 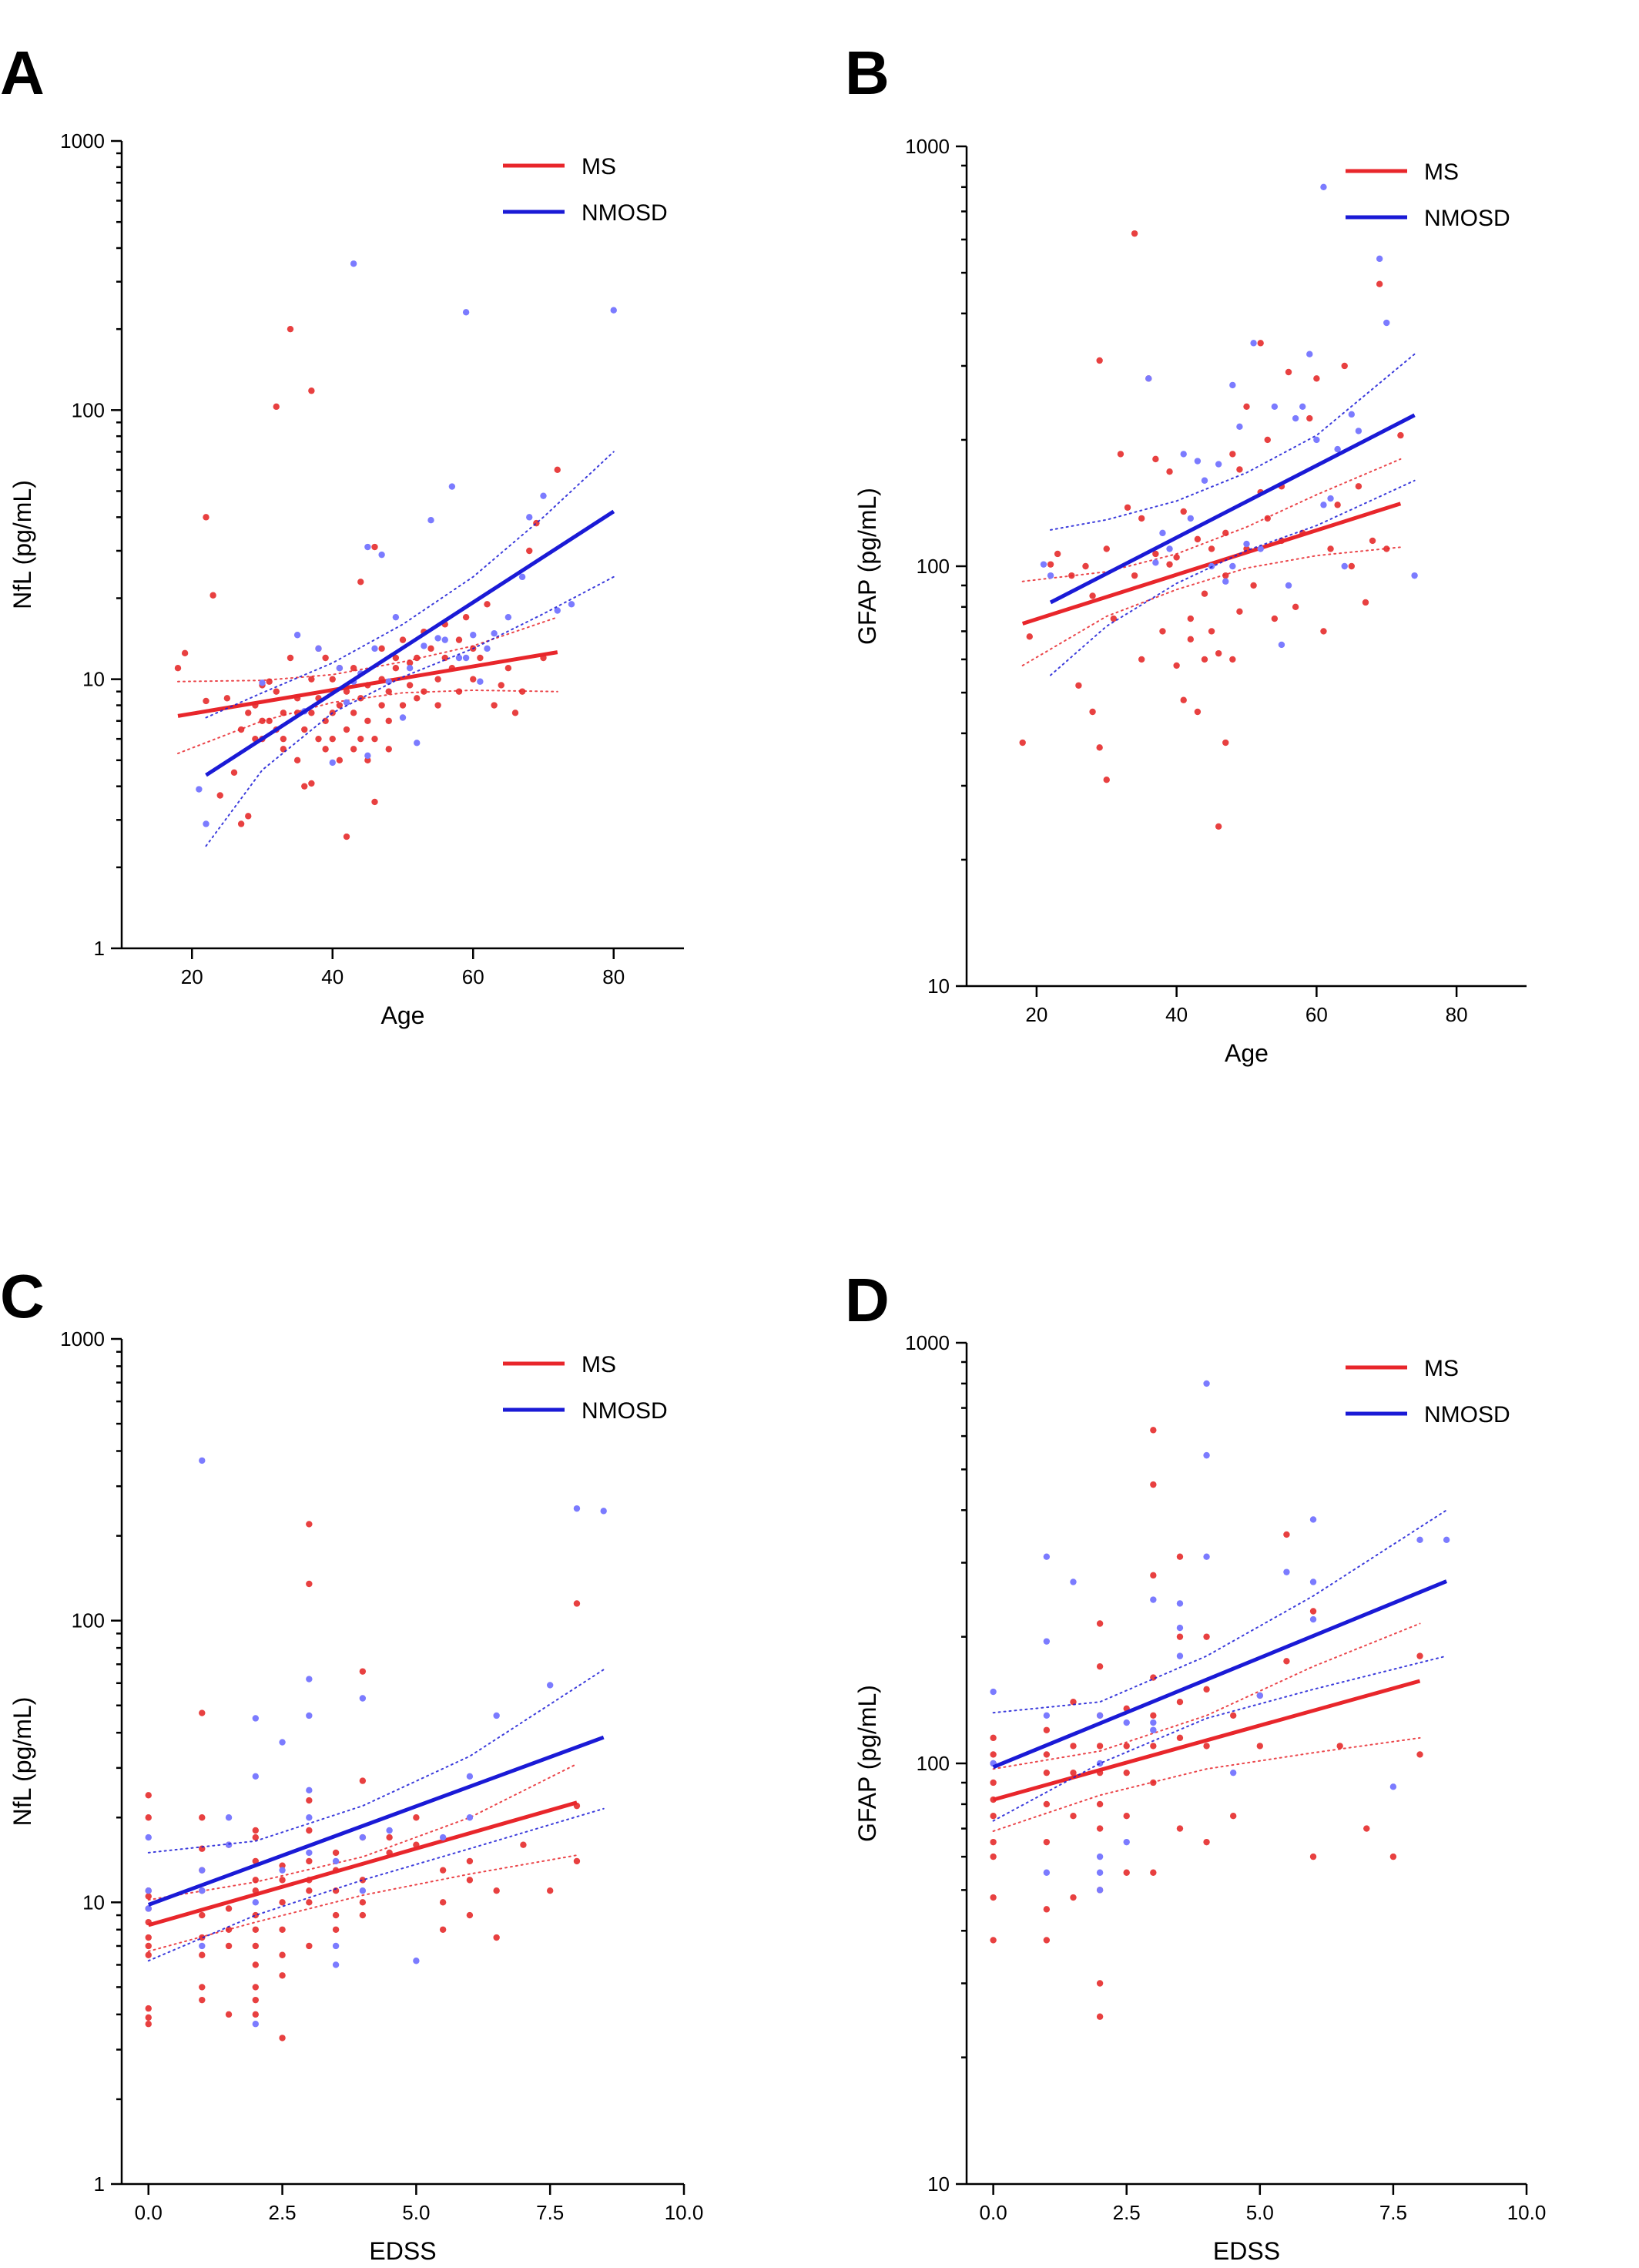 I want to click on panel-a-y-tick-label: 100, so click(x=88, y=409).